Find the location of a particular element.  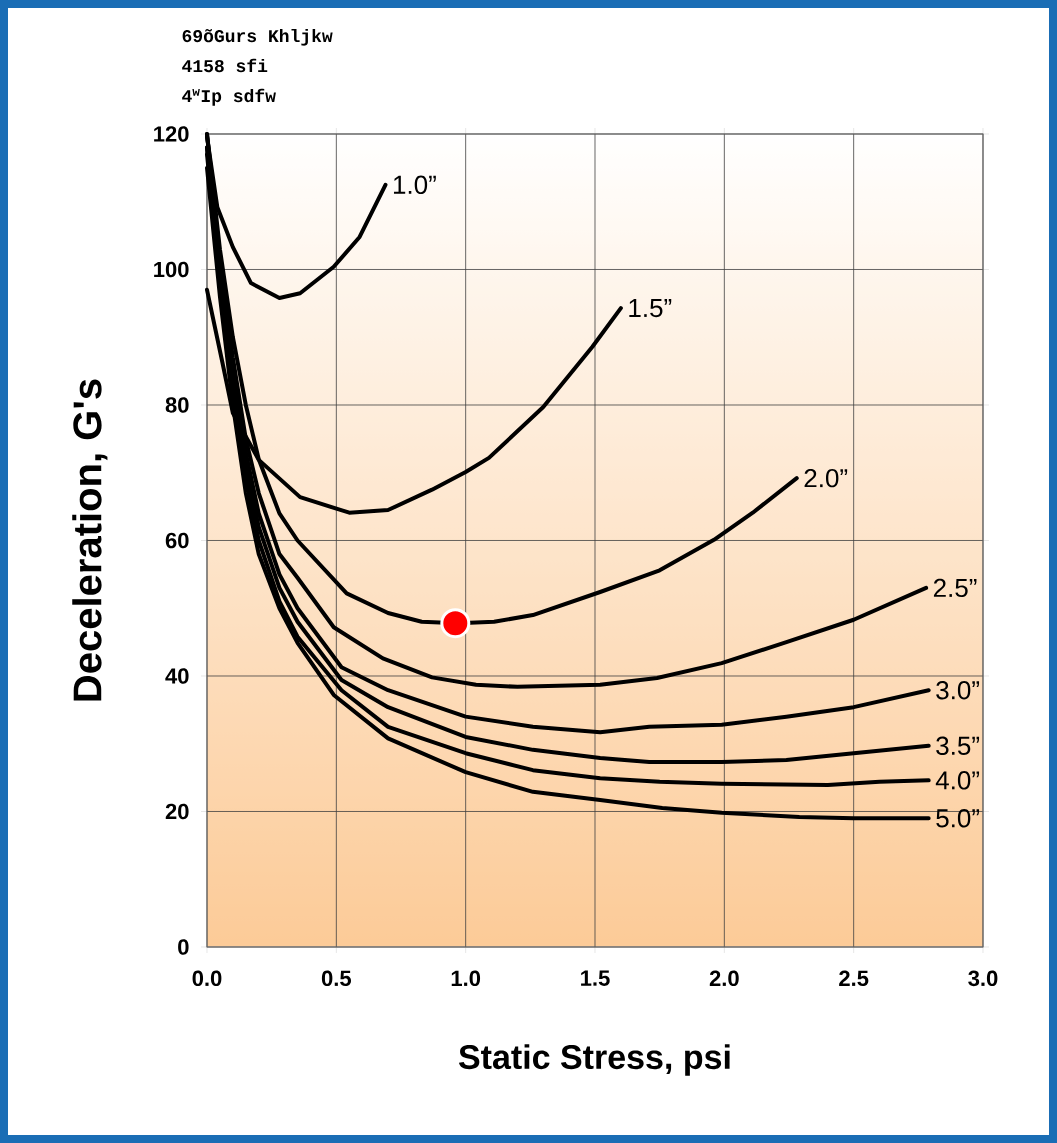

text: 4158 sfi is located at coordinates (225, 65).